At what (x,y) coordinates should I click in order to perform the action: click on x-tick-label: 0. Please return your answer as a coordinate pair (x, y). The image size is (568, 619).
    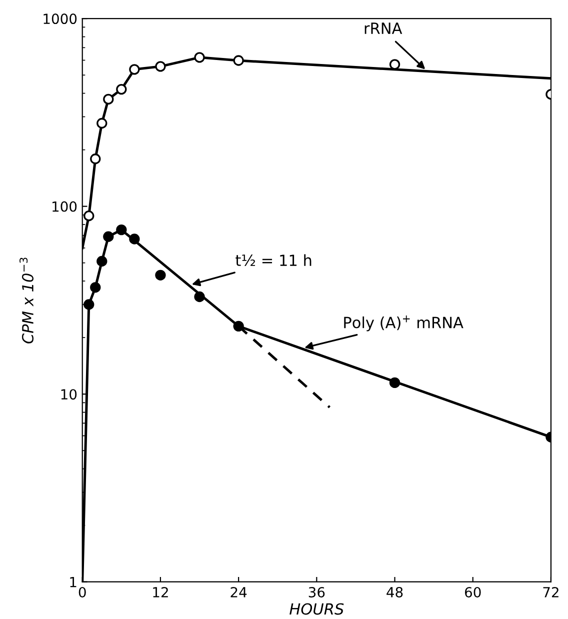
    Looking at the image, I should click on (82, 592).